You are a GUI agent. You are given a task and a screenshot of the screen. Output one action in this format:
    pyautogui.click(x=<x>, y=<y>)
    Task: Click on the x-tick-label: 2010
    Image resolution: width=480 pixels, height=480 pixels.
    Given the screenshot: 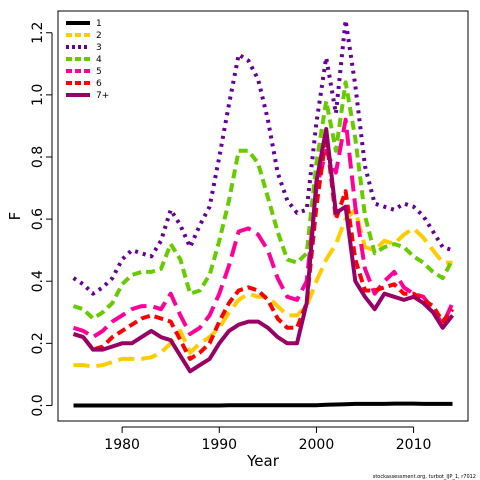 What is the action you would take?
    pyautogui.click(x=414, y=445)
    